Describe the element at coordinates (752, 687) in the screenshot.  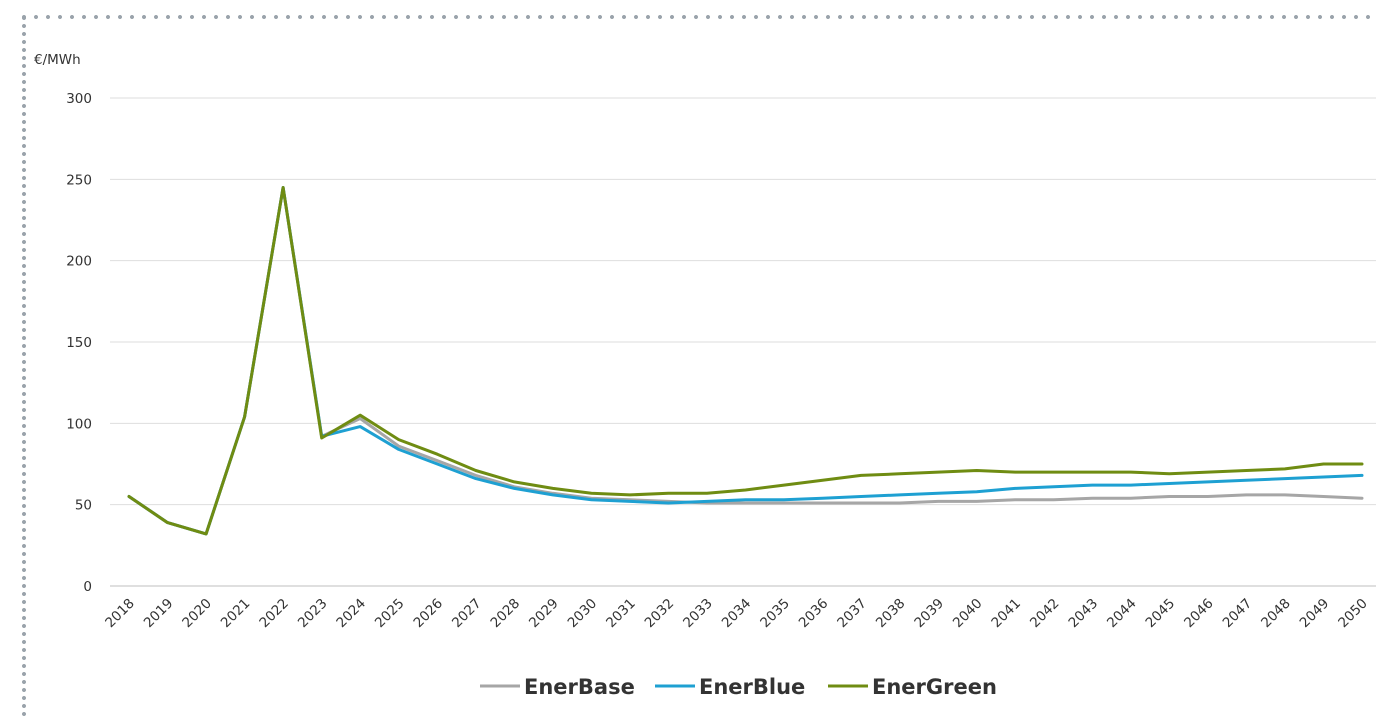
I see `legend-label-enerblue: EnerBlue` at that location.